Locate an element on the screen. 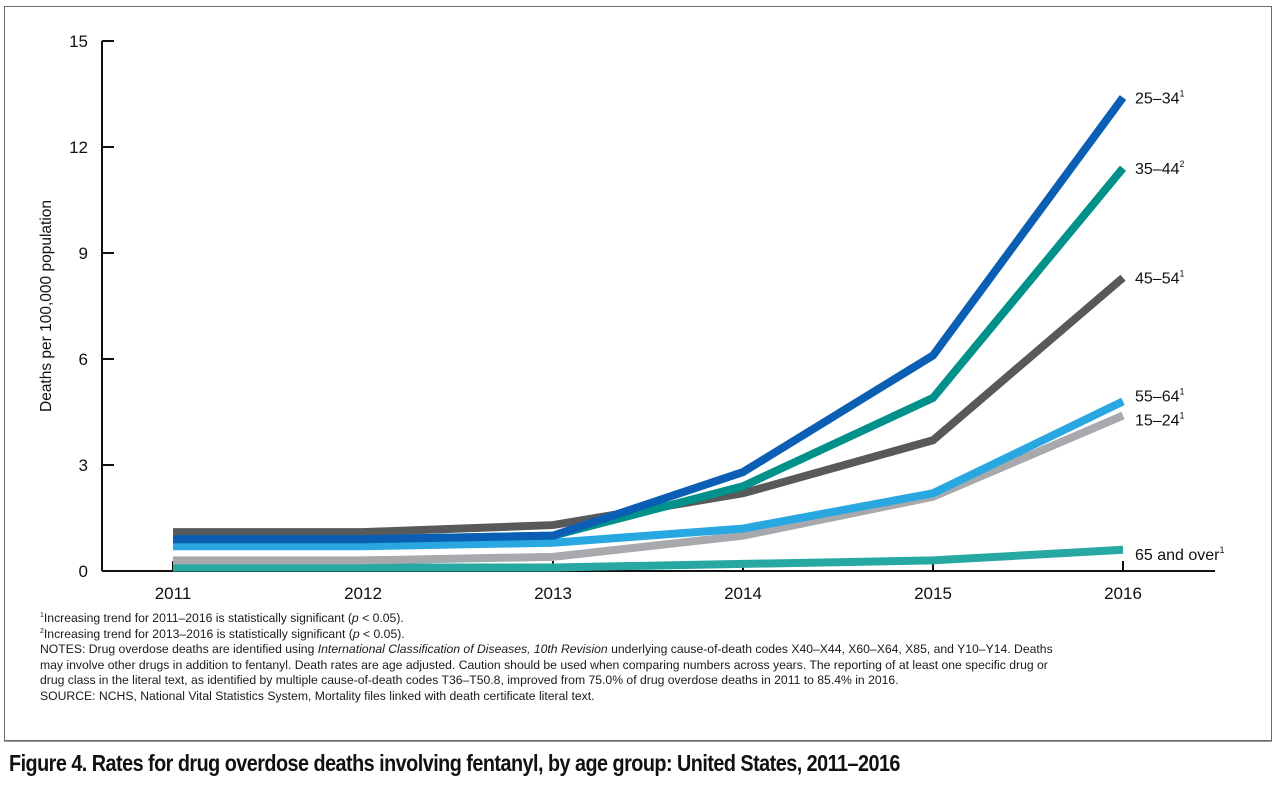 This screenshot has width=1280, height=788. series-label: 25–341 is located at coordinates (1160, 98).